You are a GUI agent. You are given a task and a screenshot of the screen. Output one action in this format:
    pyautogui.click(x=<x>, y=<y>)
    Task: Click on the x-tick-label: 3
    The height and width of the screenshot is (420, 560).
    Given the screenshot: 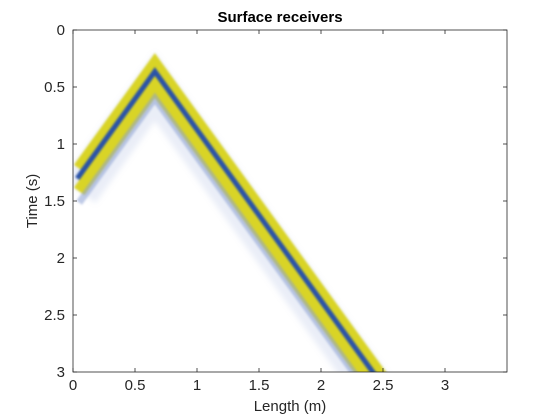 What is the action you would take?
    pyautogui.click(x=445, y=385)
    